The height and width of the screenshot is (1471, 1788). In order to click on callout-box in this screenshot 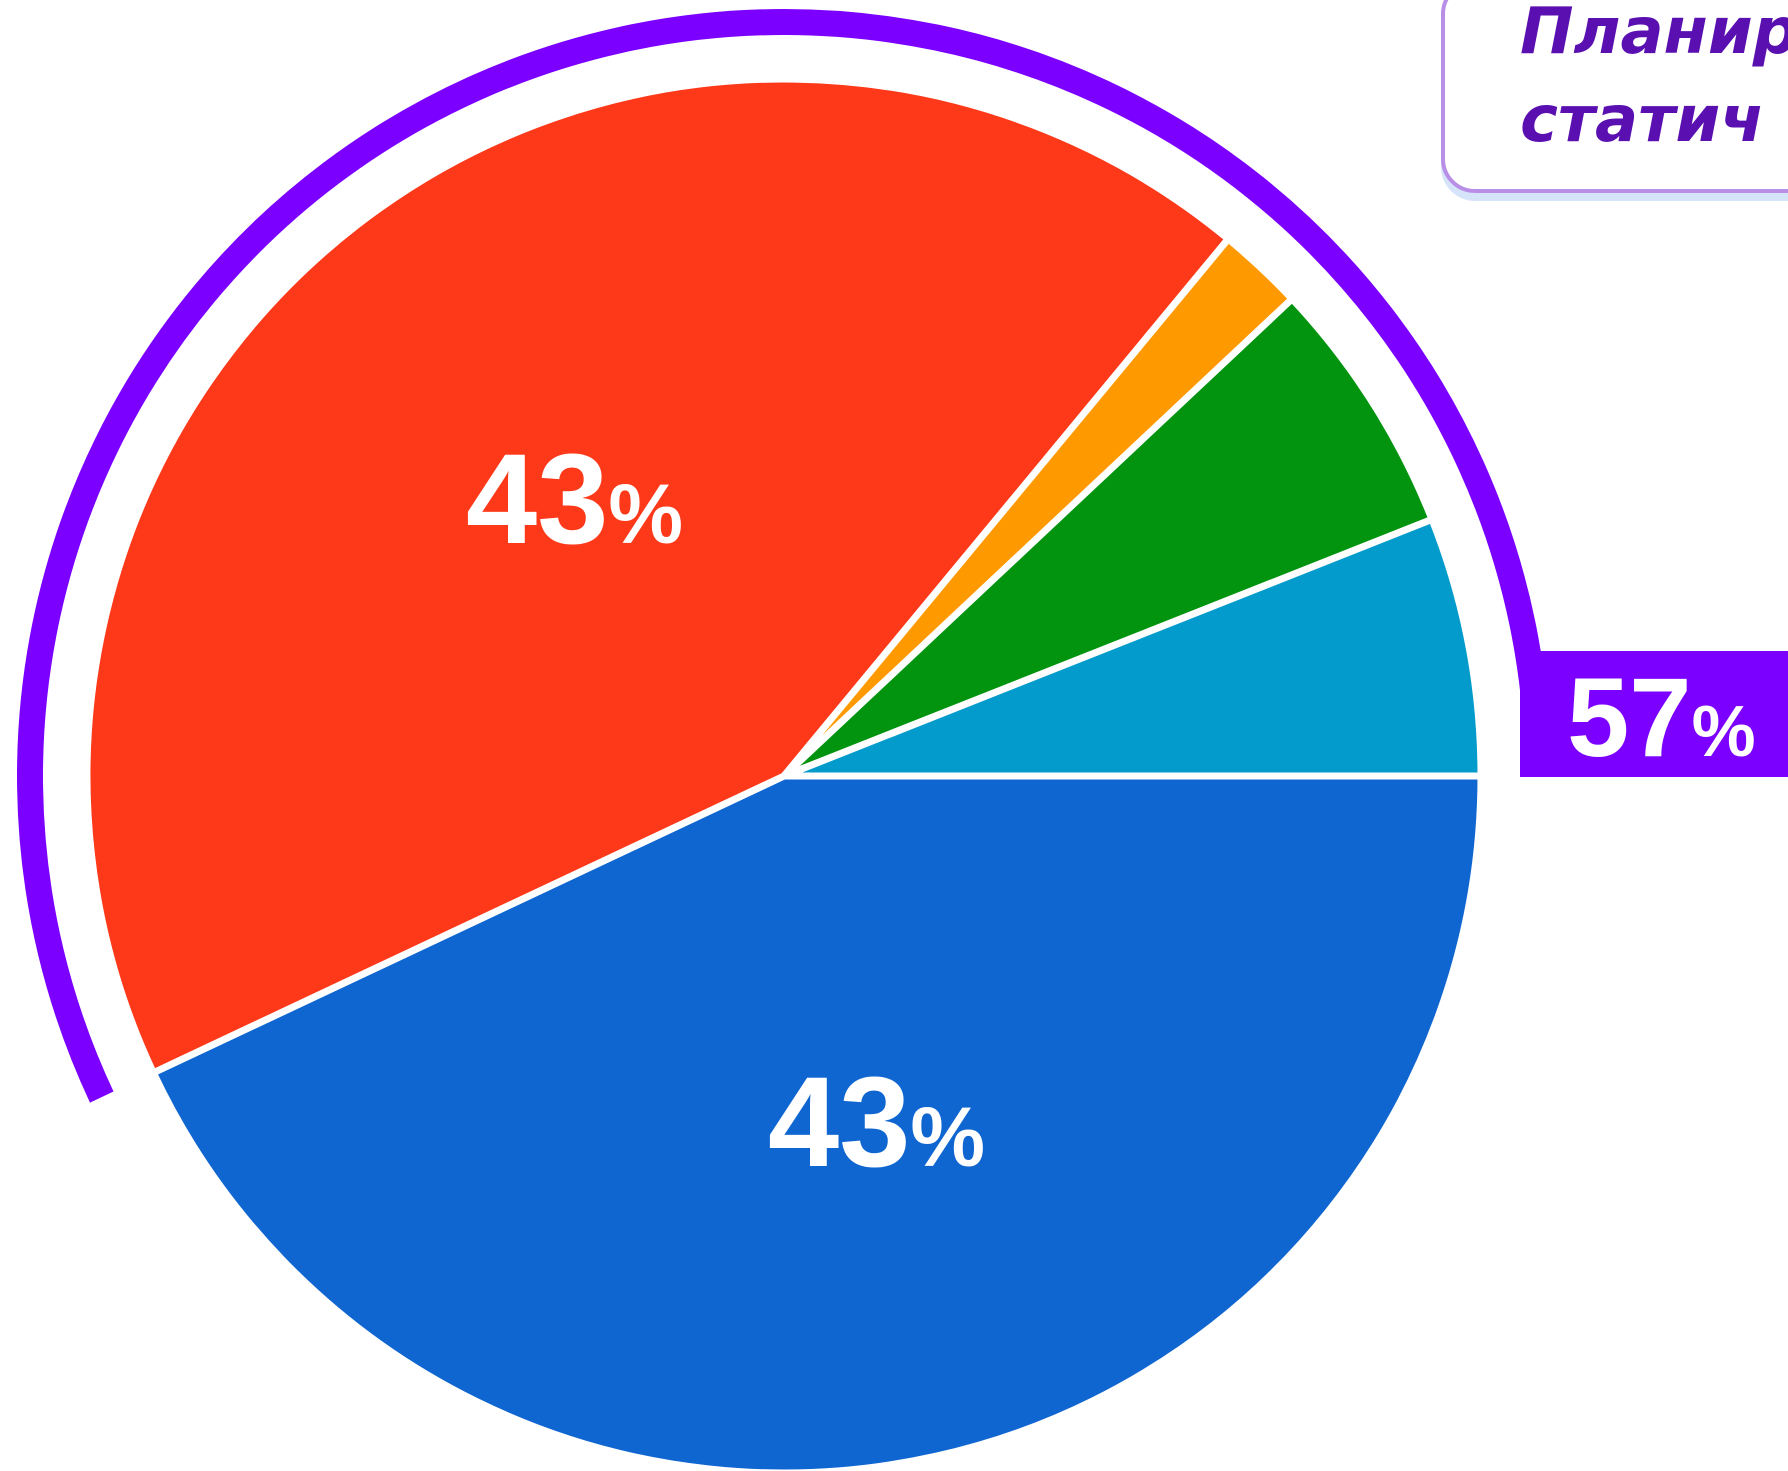, I will do `click(1614, 96)`.